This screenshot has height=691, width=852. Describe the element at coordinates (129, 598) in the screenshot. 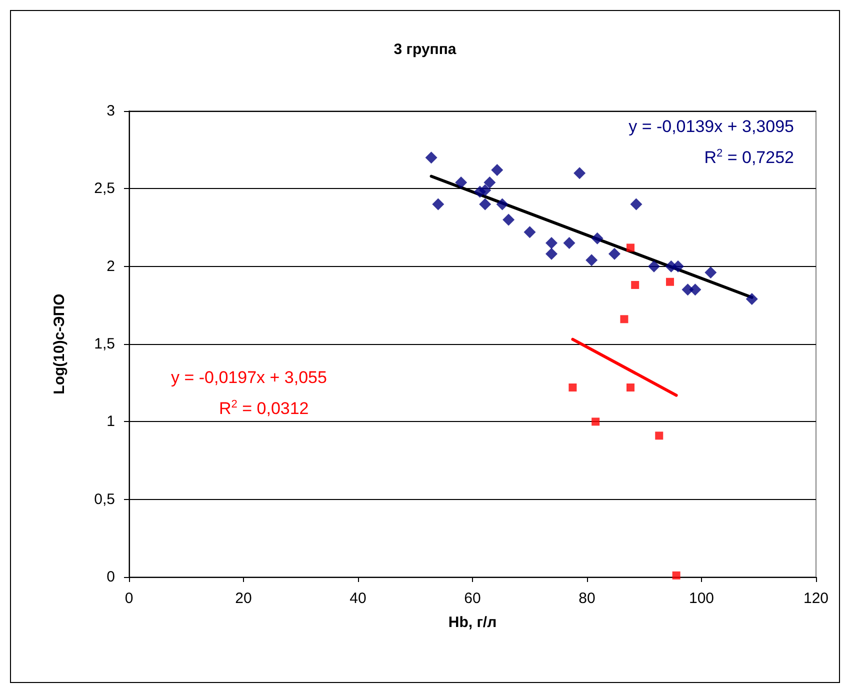

I see `x-tick-label: 0` at that location.